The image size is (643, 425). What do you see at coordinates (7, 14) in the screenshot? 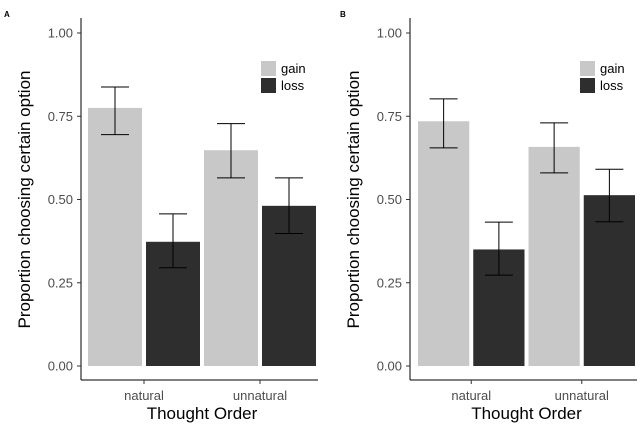
I see `panel-label: A` at bounding box center [7, 14].